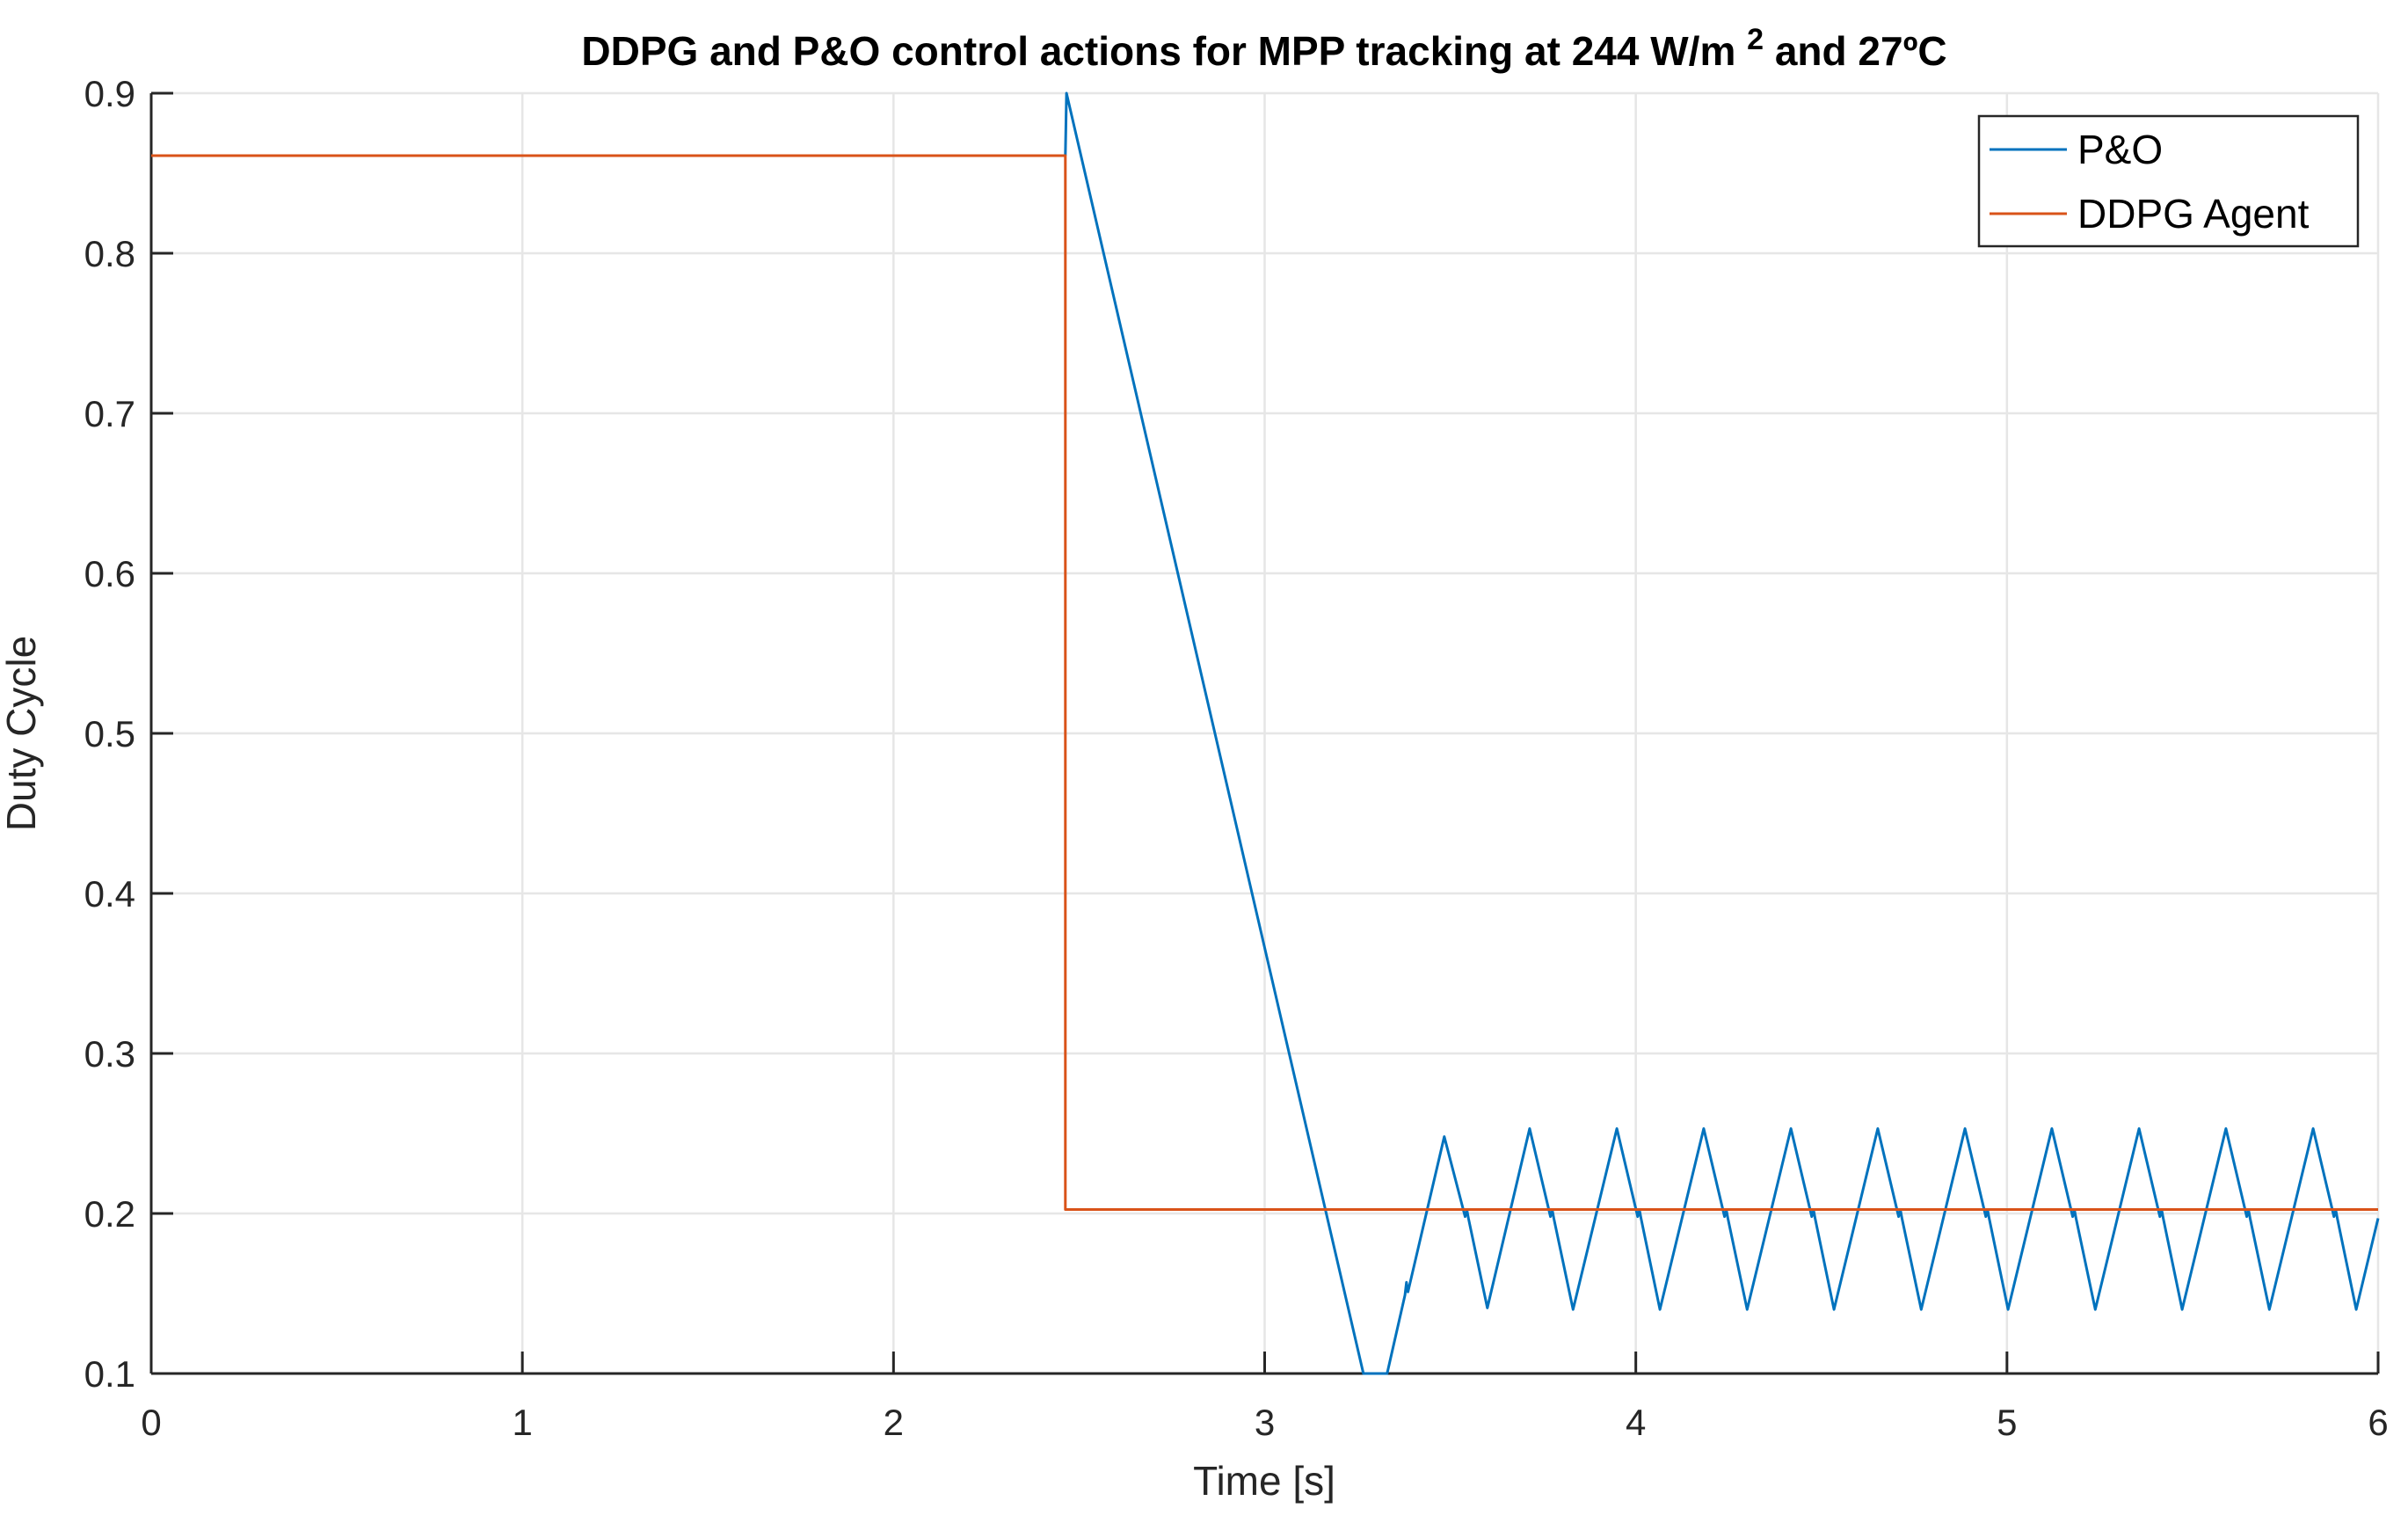 The image size is (2408, 1523). What do you see at coordinates (109, 1214) in the screenshot?
I see `y-tick-label: 0.2` at bounding box center [109, 1214].